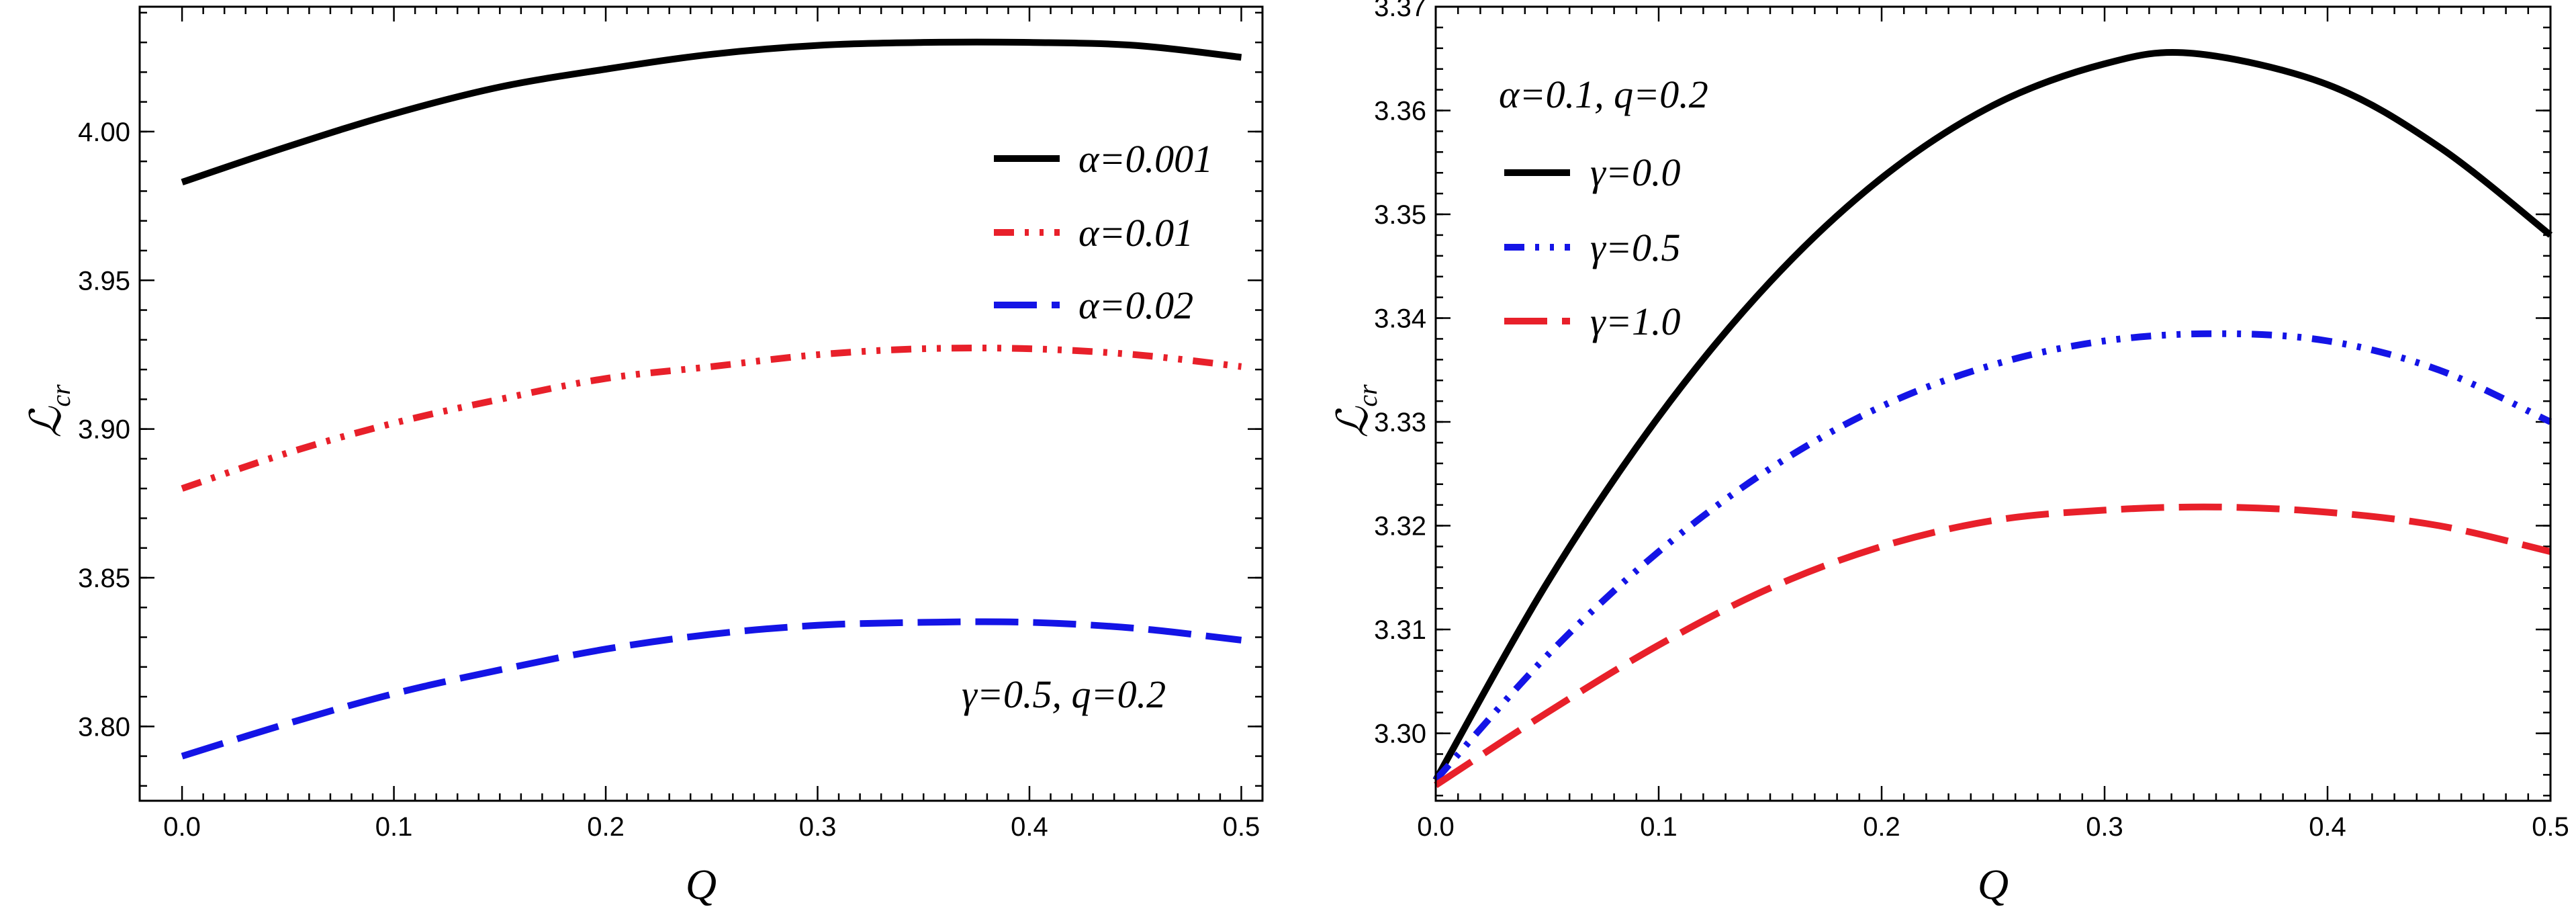  What do you see at coordinates (1400, 734) in the screenshot?
I see `y-tick-label: 3.30` at bounding box center [1400, 734].